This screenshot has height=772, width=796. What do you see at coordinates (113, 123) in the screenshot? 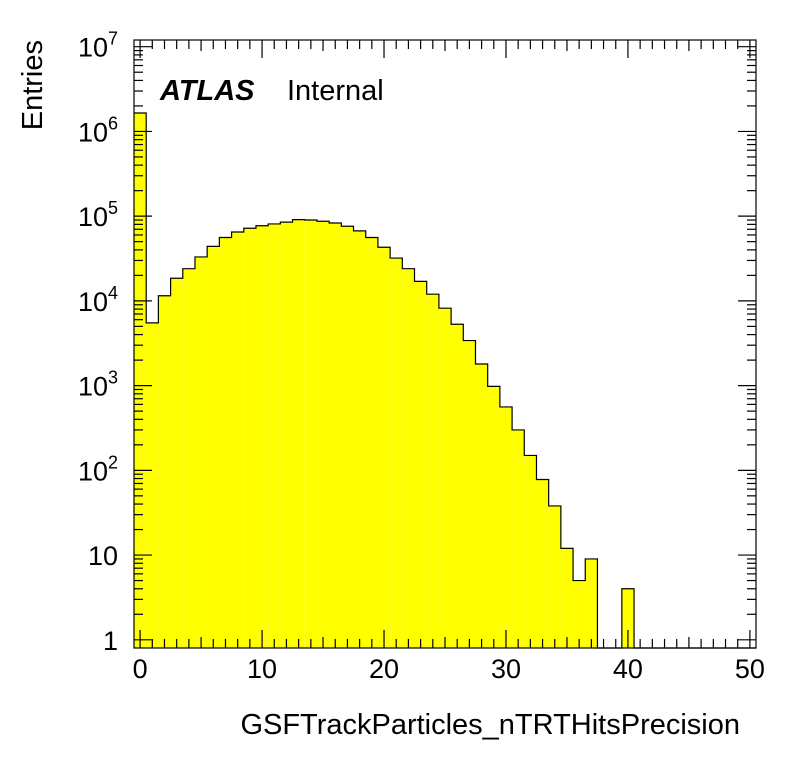
I see `y-tick-label-exponent: 6` at bounding box center [113, 123].